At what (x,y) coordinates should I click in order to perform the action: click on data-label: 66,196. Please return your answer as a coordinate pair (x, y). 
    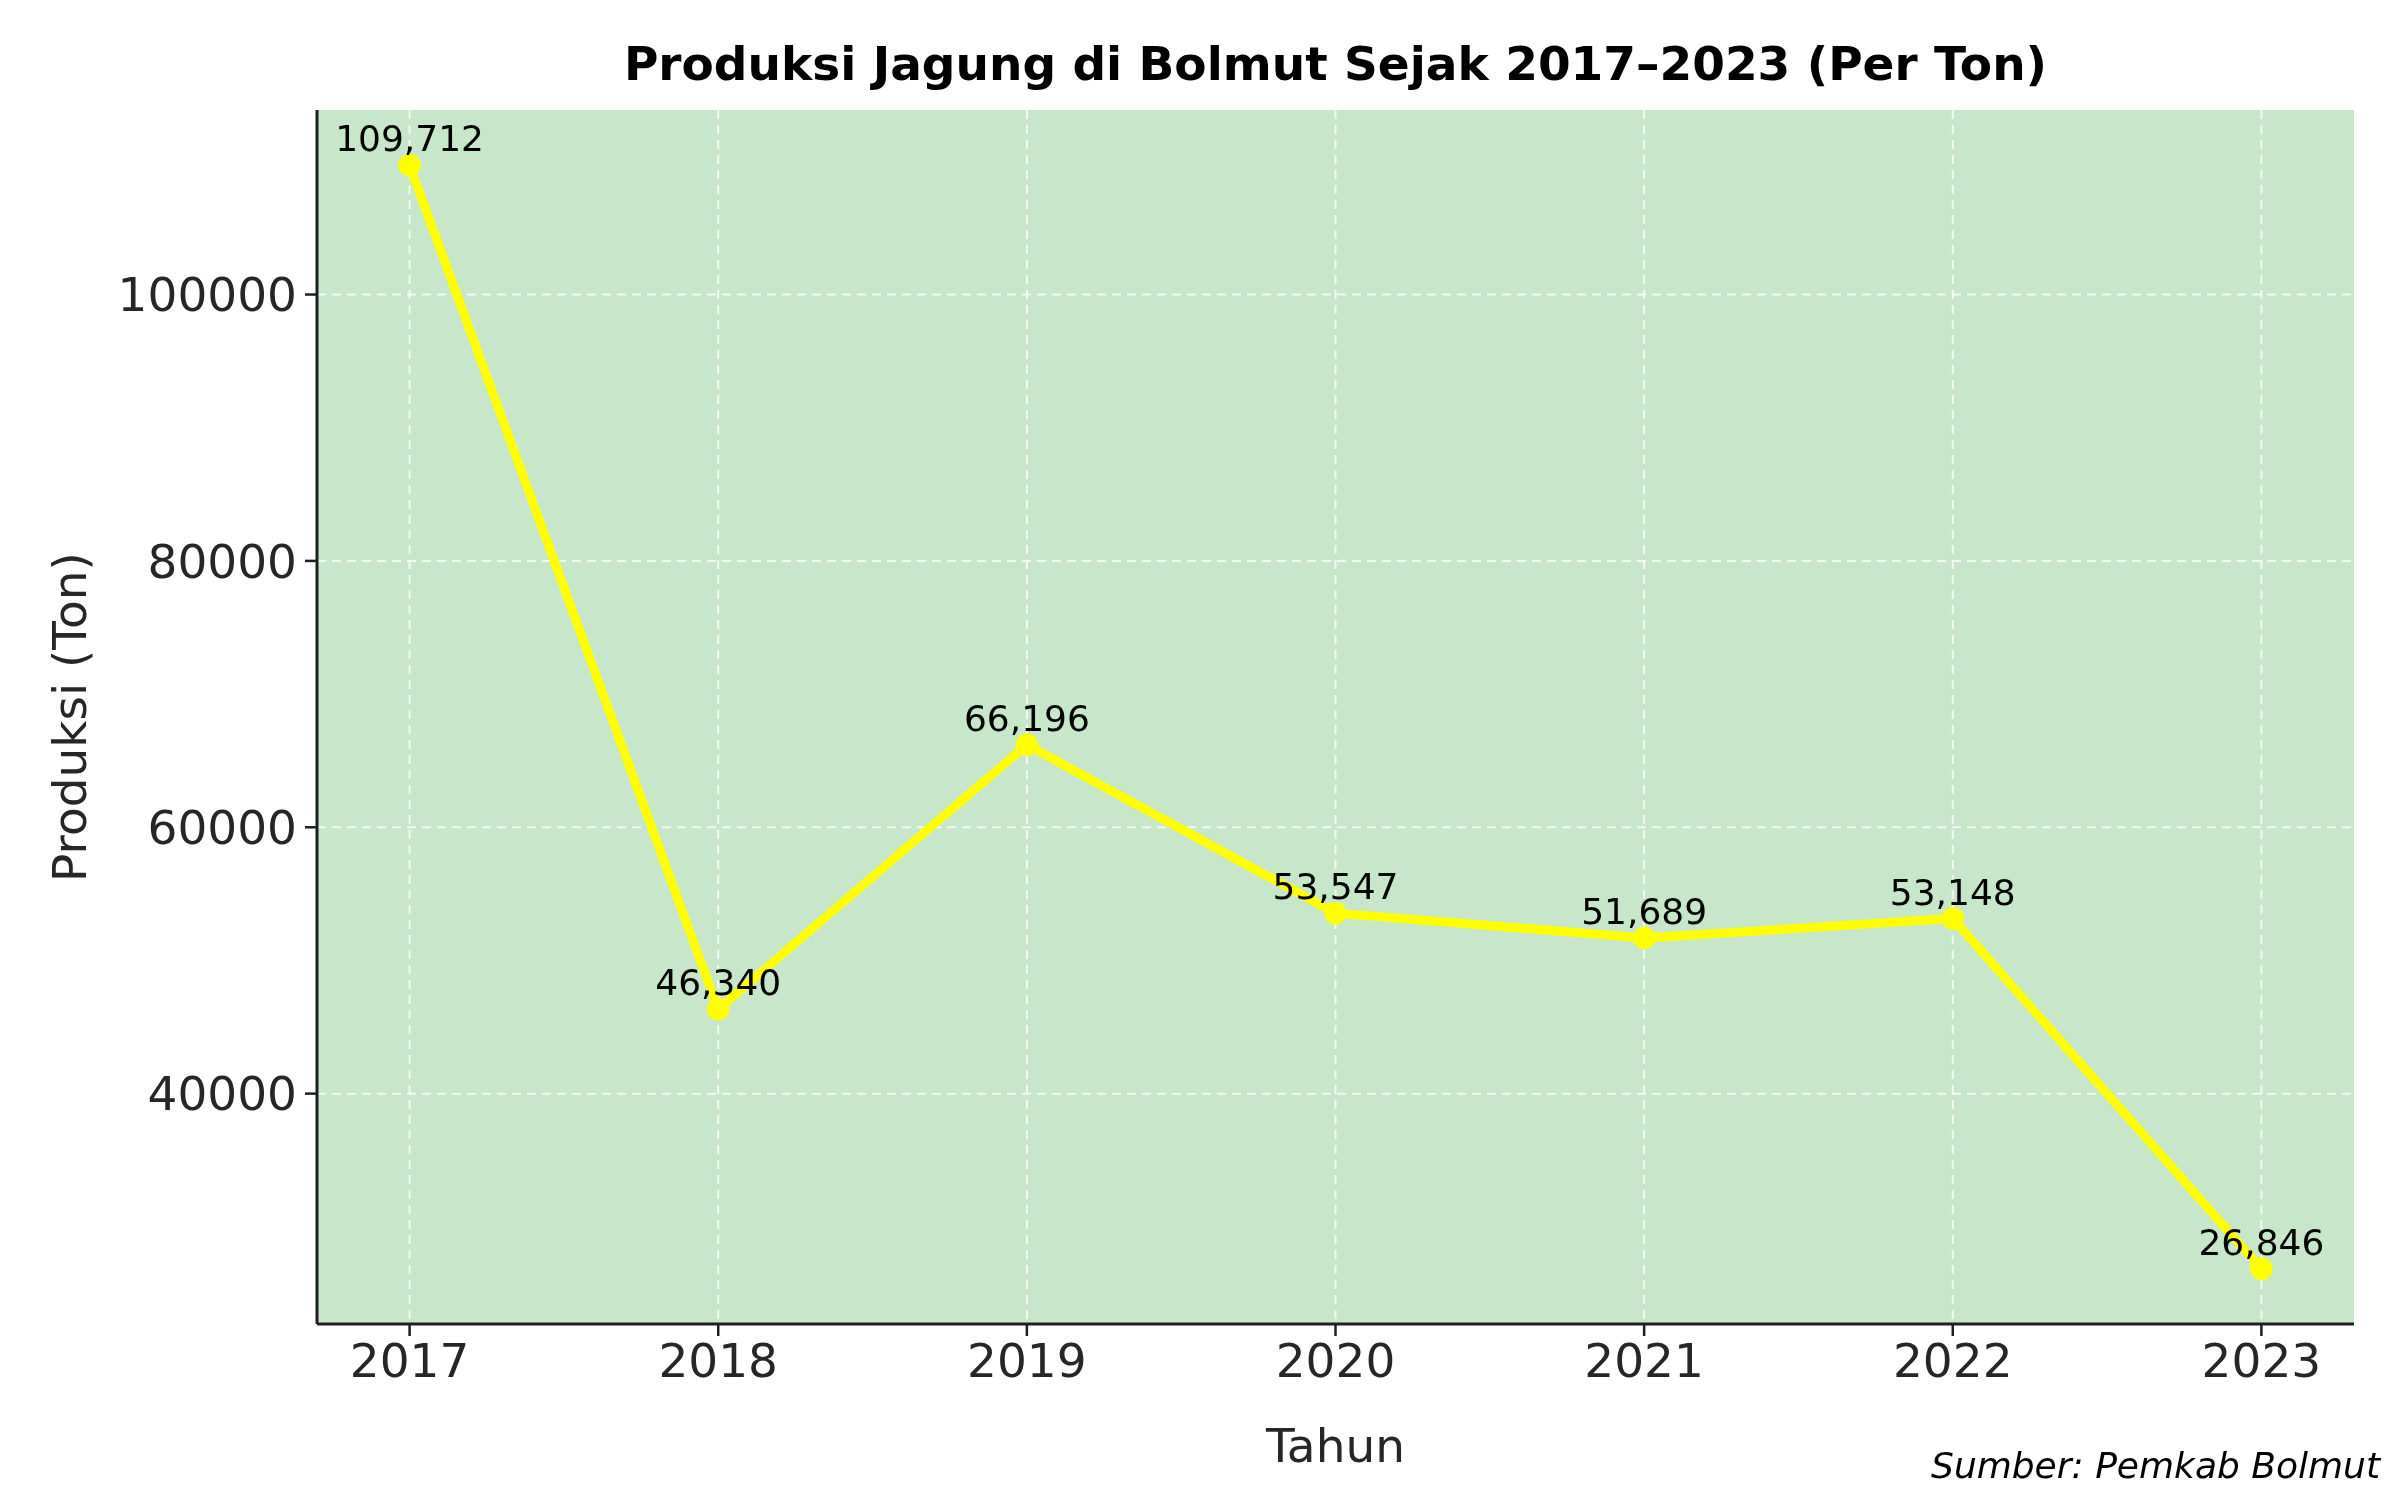
    Looking at the image, I should click on (1026, 718).